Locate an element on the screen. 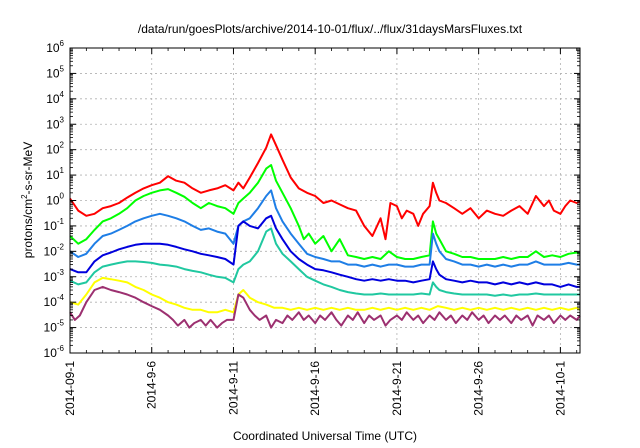 This screenshot has width=640, height=448. x-tick-label: 2014-9-11 is located at coordinates (233, 388).